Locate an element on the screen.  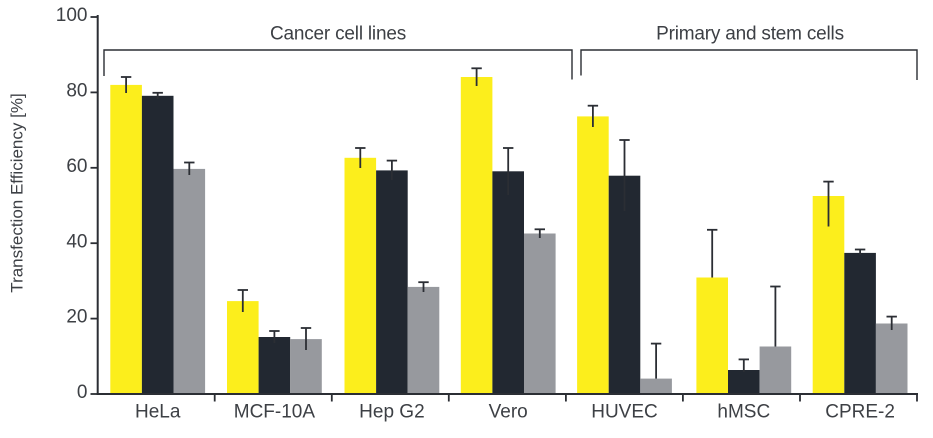
svg-text: Hep G2 is located at coordinates (391, 412).